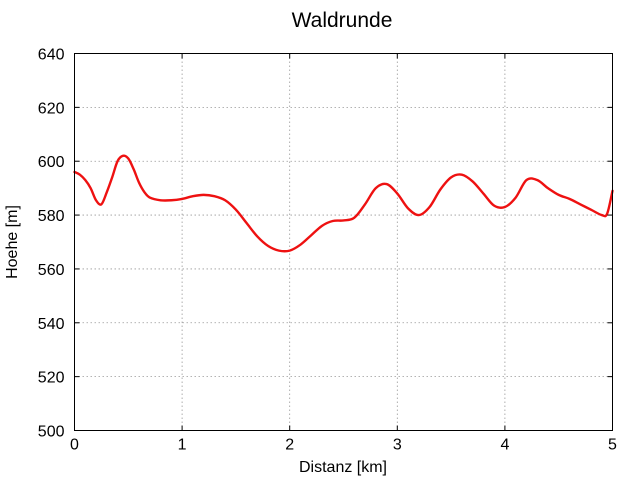  Describe the element at coordinates (74, 445) in the screenshot. I see `x-tick-label: 0` at that location.